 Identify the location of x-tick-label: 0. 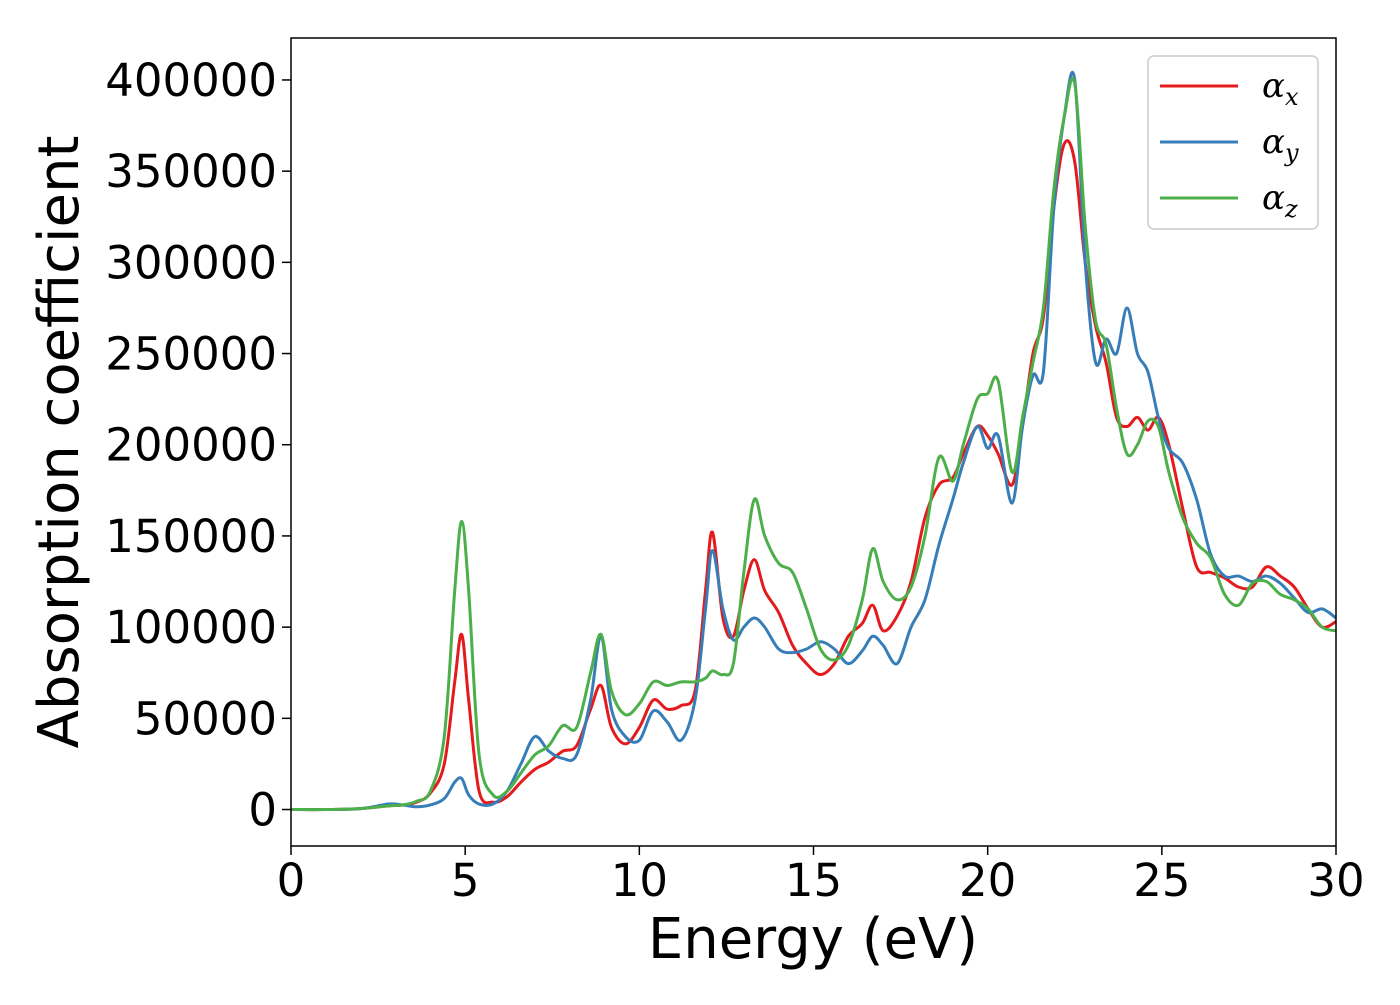
(291, 880).